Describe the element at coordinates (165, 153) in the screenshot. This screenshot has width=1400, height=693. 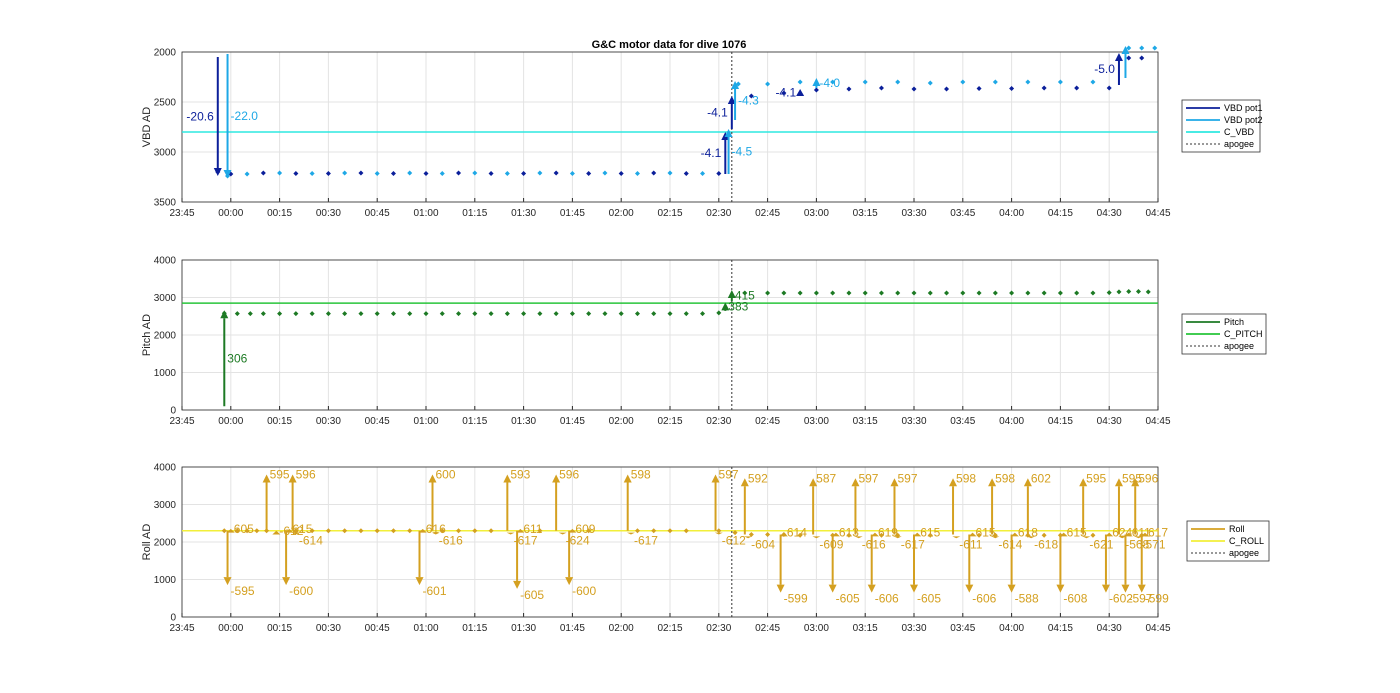
I see `vbd-y-tick-label: 3000` at that location.